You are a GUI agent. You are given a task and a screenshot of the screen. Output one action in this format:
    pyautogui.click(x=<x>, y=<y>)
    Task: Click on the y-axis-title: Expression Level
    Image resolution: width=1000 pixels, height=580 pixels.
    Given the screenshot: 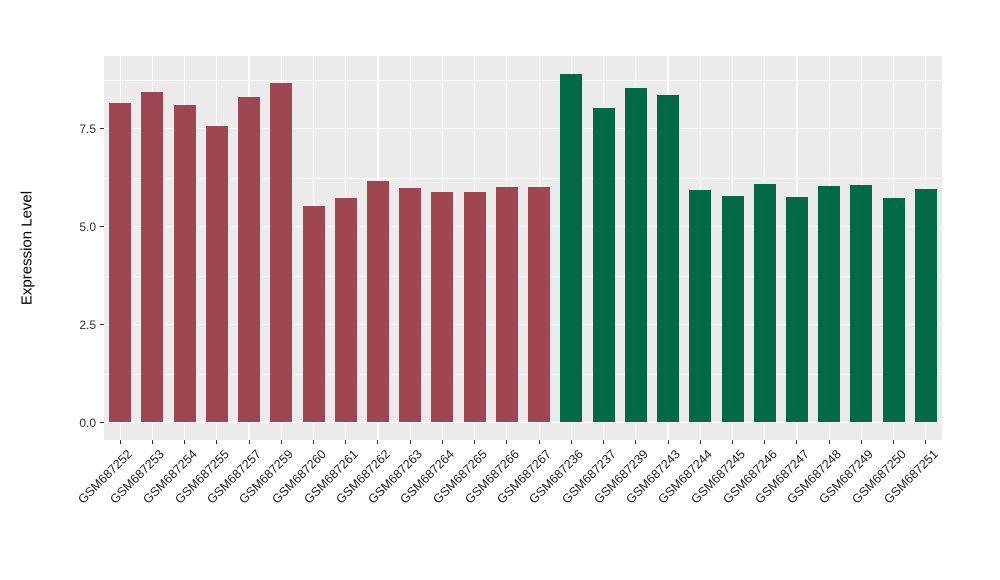 What is the action you would take?
    pyautogui.click(x=27, y=248)
    